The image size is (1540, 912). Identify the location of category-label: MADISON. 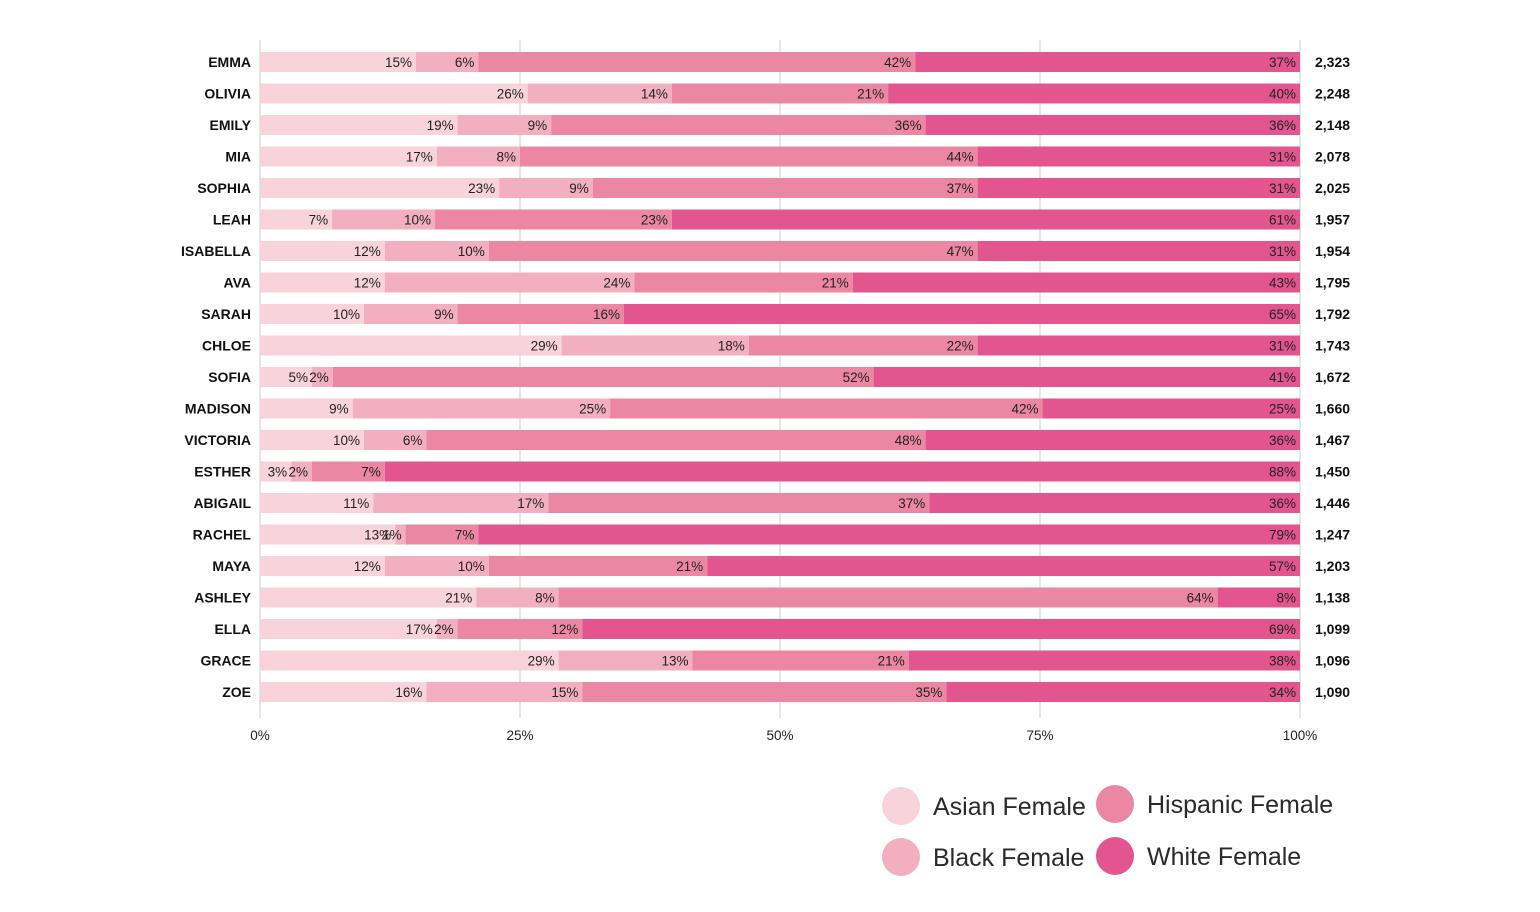
(218, 409).